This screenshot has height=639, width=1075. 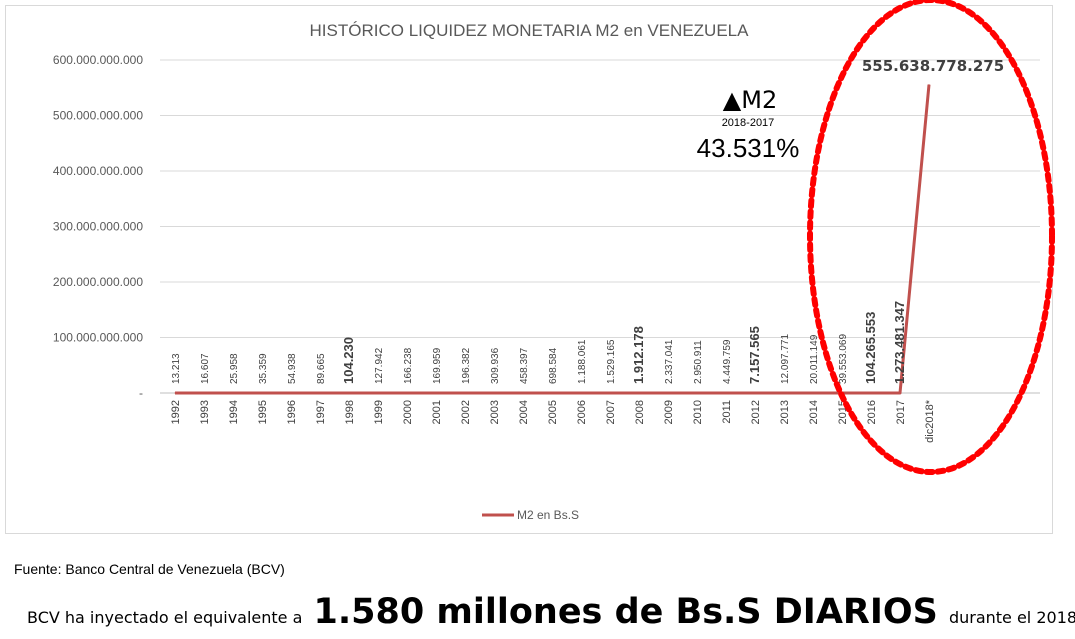 What do you see at coordinates (899, 342) in the screenshot?
I see `data-label: 1.273.481.347` at bounding box center [899, 342].